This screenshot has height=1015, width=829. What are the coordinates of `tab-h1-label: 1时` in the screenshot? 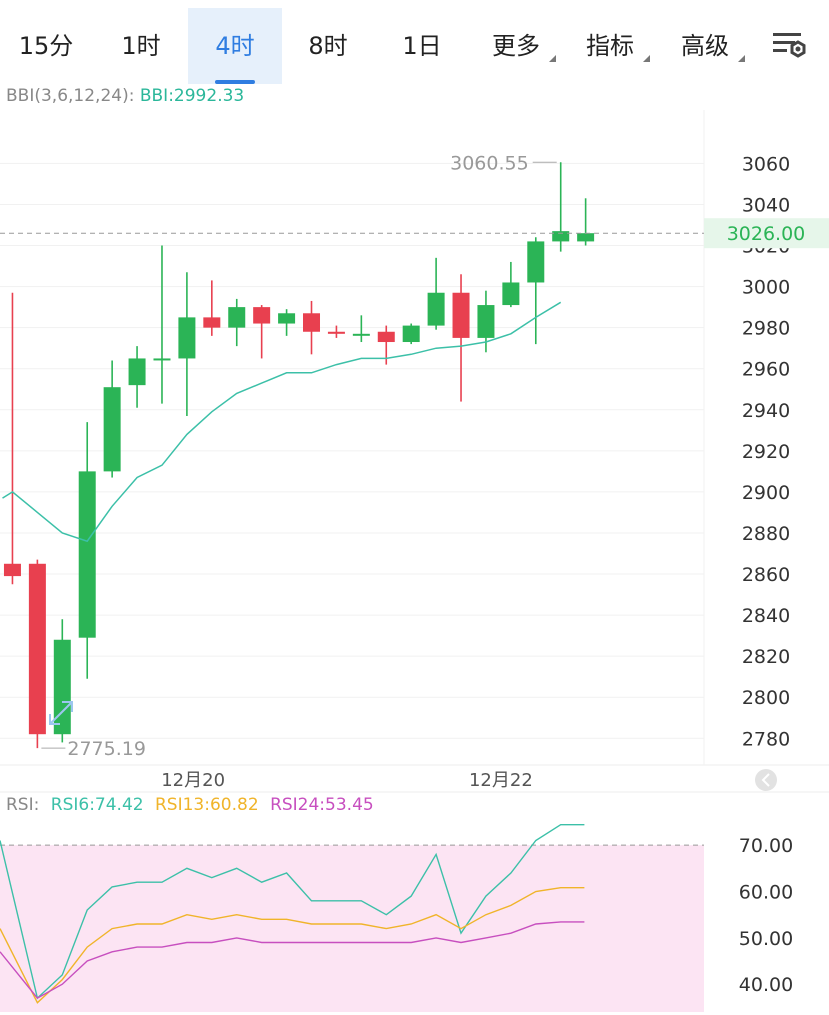 It's located at (141, 46).